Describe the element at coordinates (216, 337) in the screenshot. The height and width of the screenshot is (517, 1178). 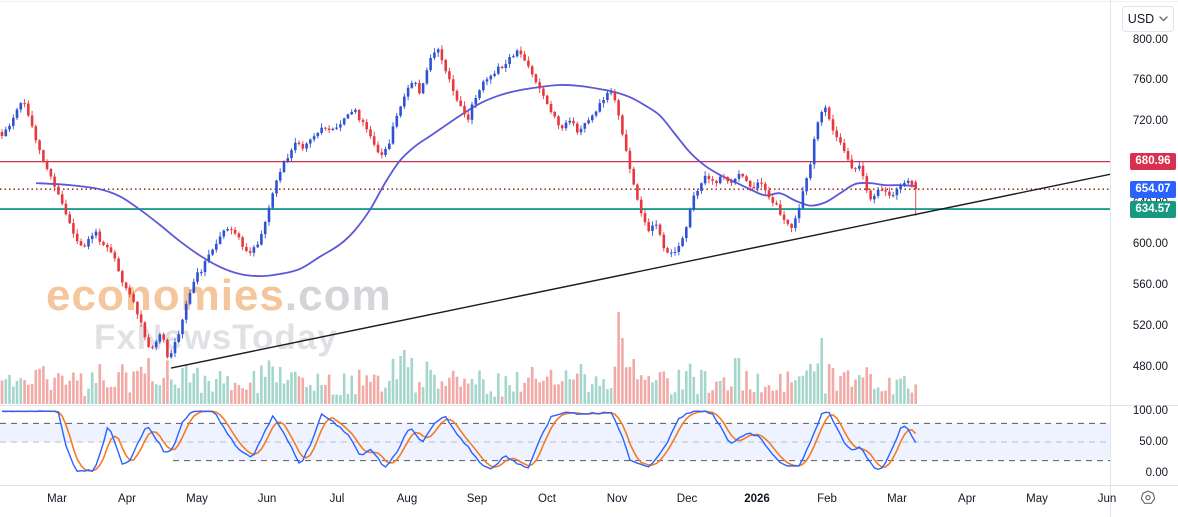
I see `watermark-subtitle: FxNewsToday` at that location.